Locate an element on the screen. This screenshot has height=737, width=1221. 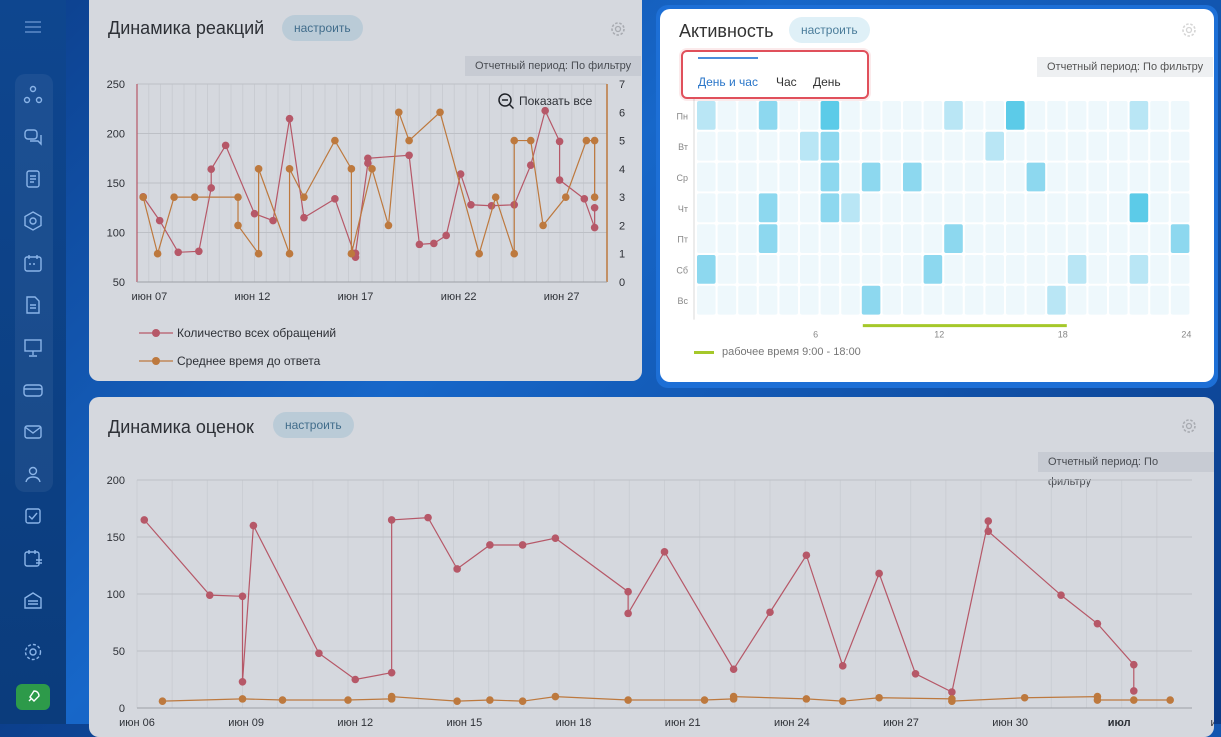
reactions-title: Динамика реакций is located at coordinates (186, 28).